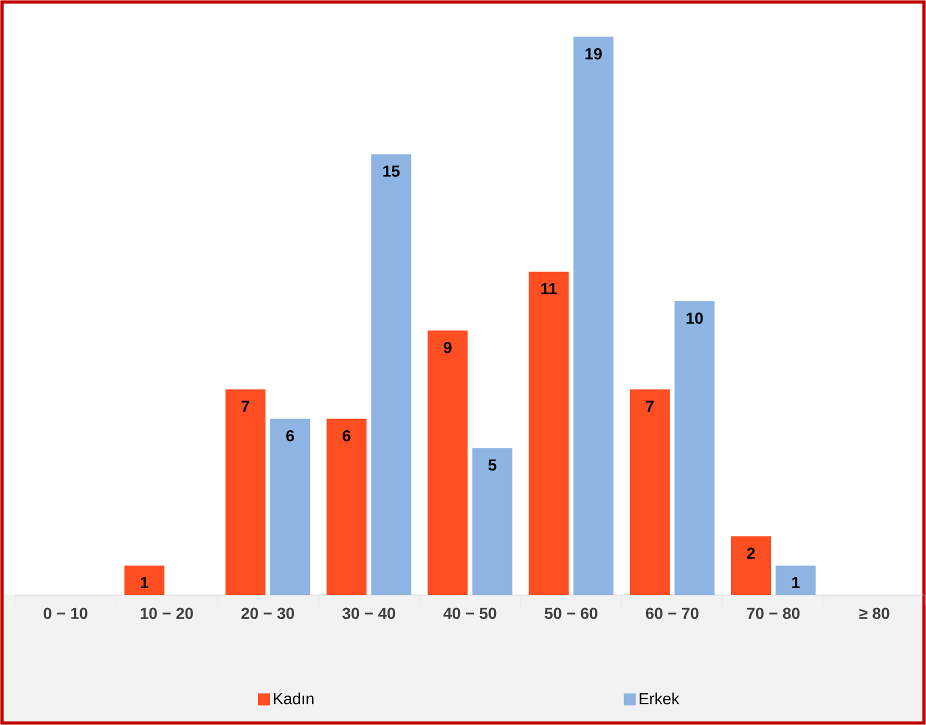  I want to click on x-tick-label: 0 − 10, so click(66, 614).